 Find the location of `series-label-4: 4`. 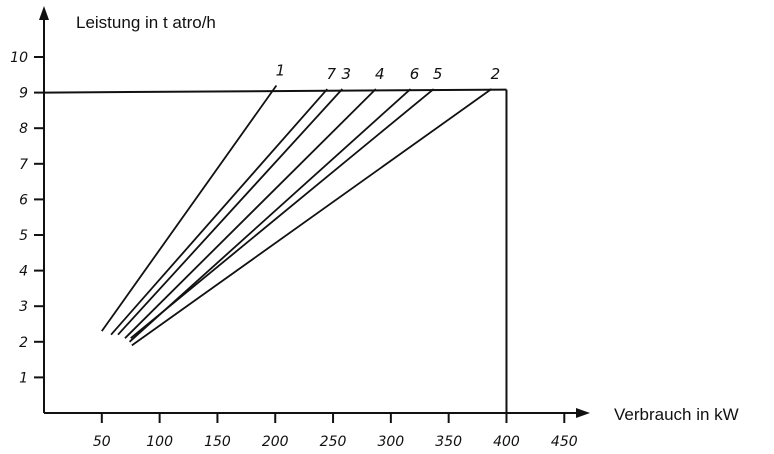

series-label-4: 4 is located at coordinates (380, 74).